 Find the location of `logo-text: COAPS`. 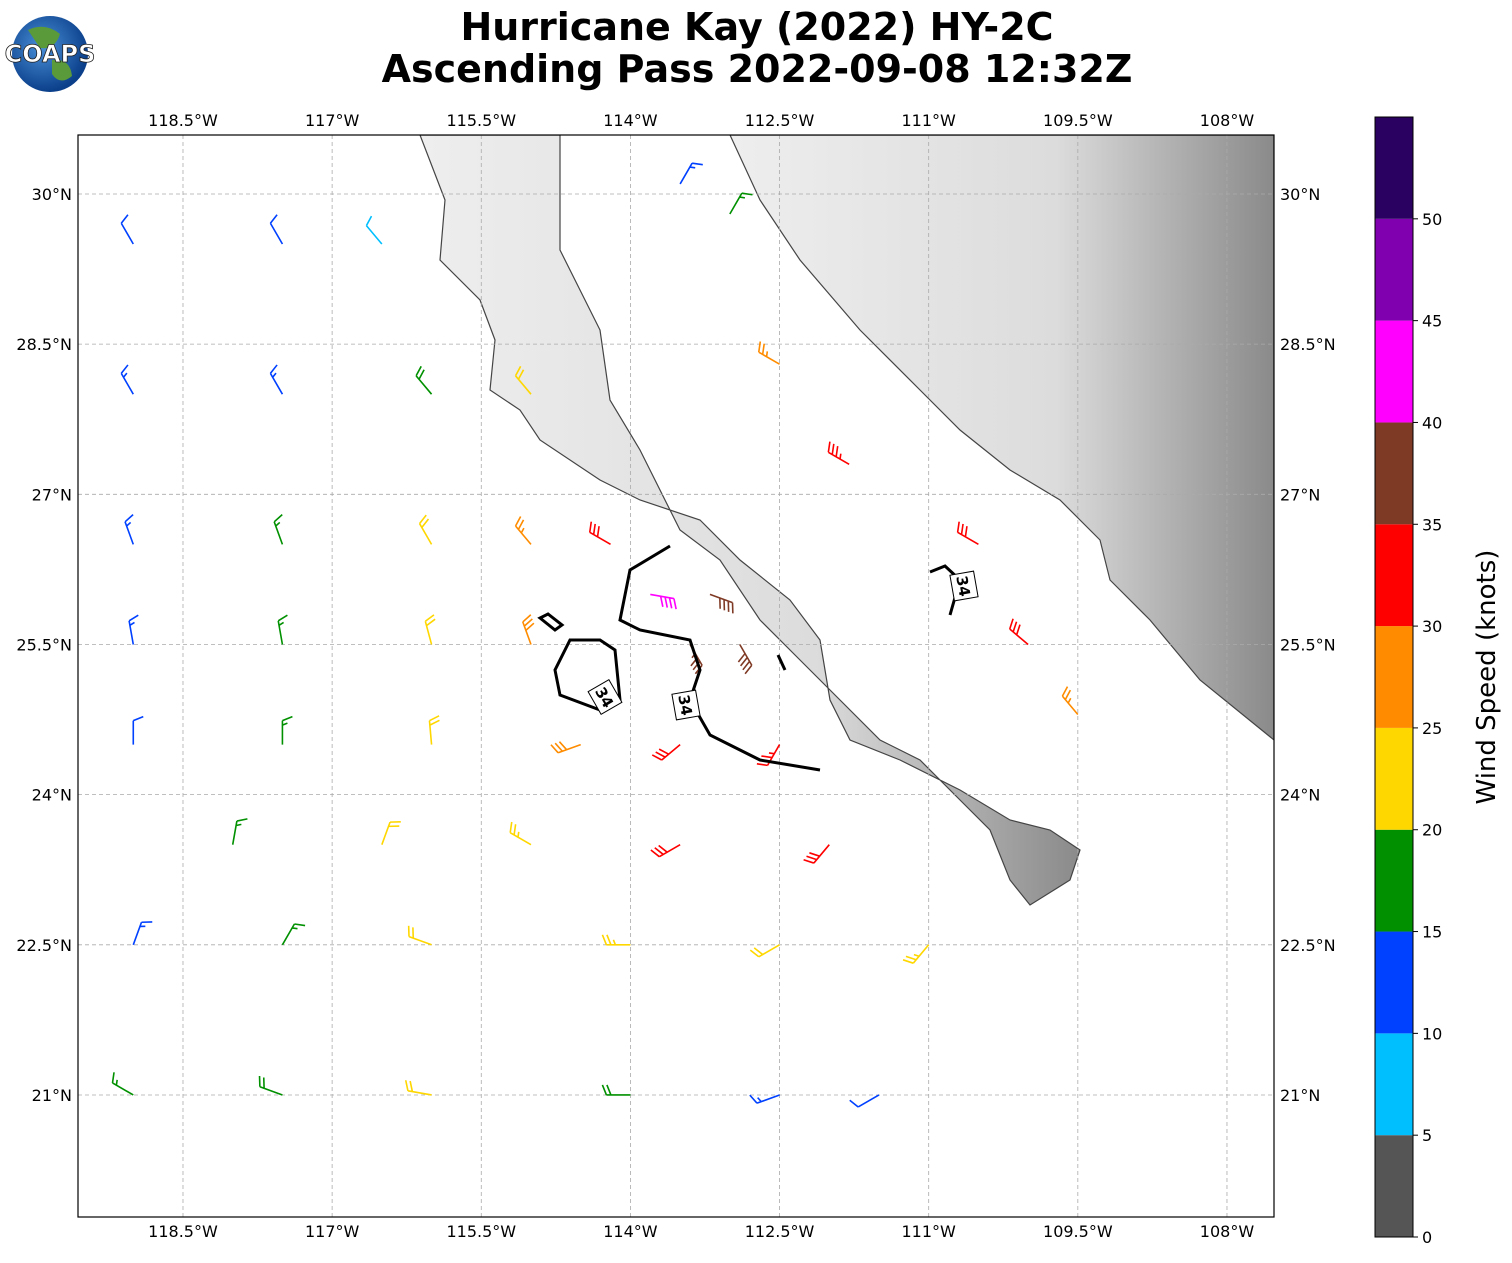

logo-text: COAPS is located at coordinates (50, 54).